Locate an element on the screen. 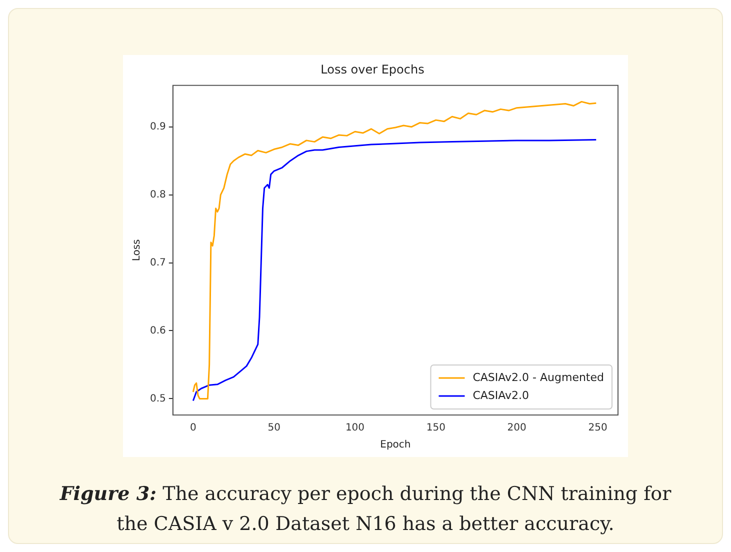  x-axis-title: Epoch is located at coordinates (395, 445).